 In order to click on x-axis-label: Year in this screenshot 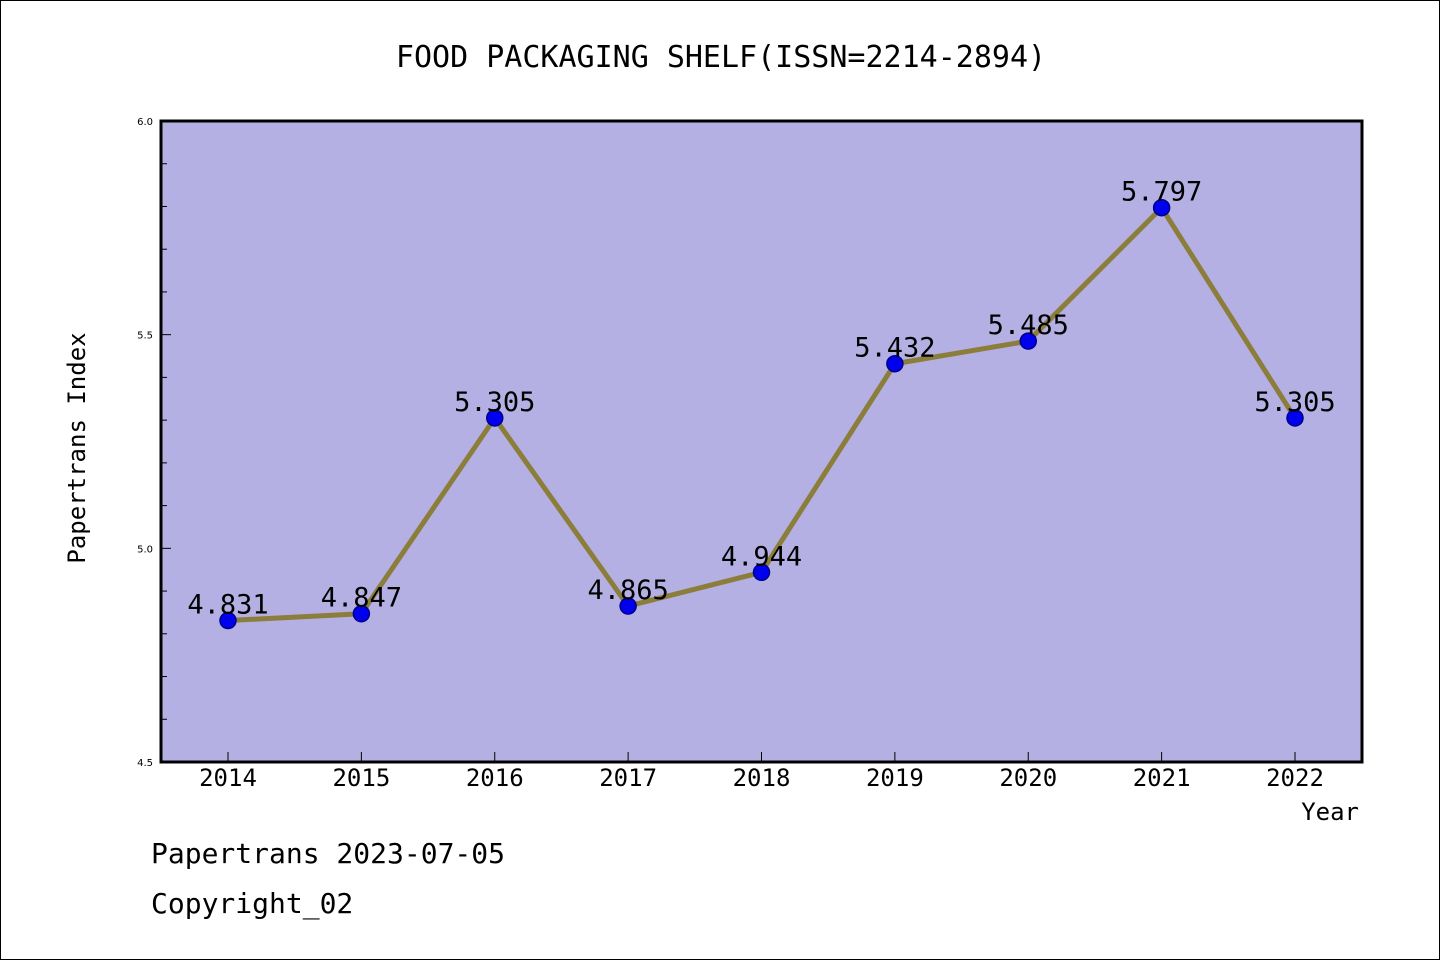, I will do `click(1330, 812)`.